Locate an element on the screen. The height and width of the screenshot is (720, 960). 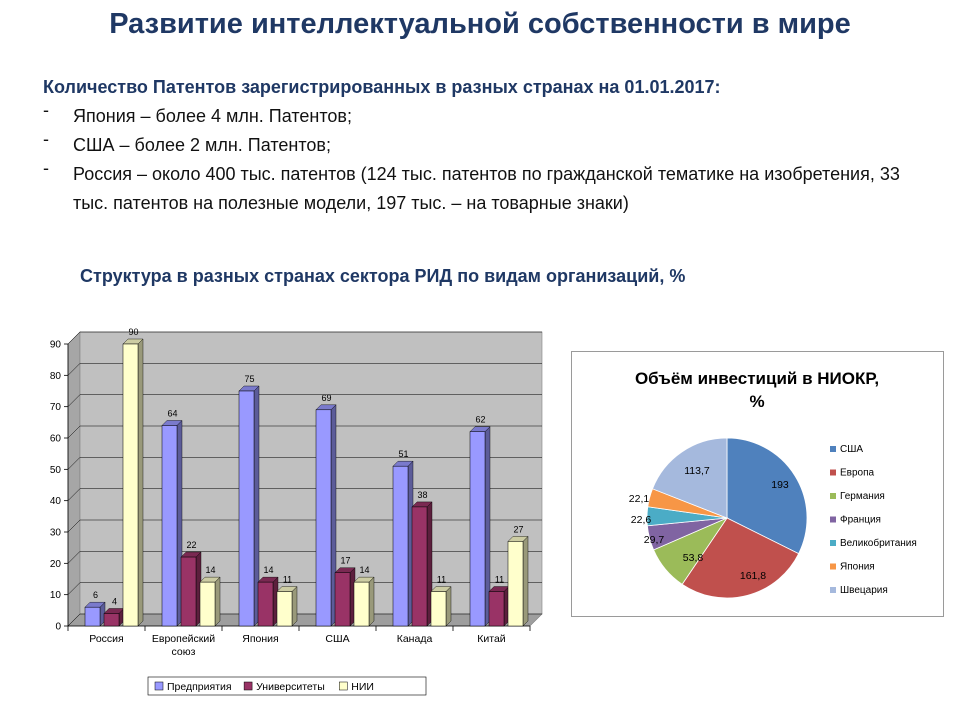
list-item-text: США – более 2 млн. Патентов; is located at coordinates (202, 145).